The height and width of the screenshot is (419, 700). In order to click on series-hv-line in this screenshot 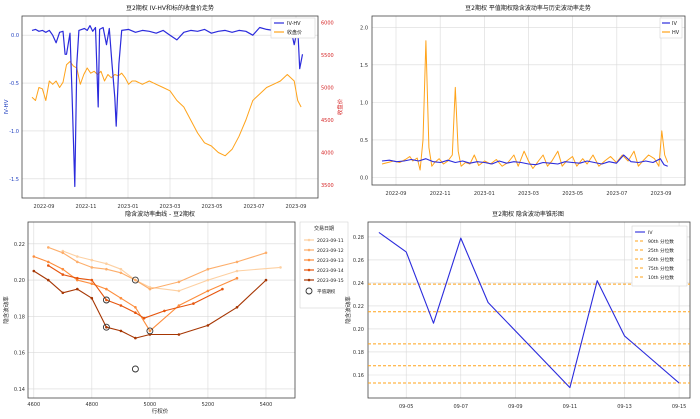, I will do `click(525, 105)`.